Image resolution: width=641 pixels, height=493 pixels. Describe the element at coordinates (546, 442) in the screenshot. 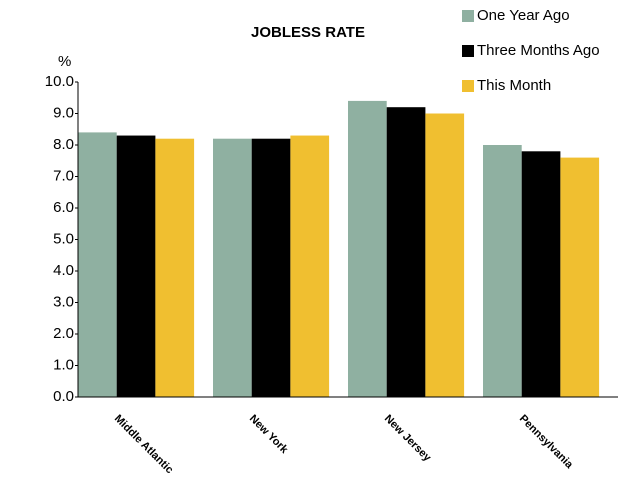

I see `x-tick-label: Pennsylvania` at that location.